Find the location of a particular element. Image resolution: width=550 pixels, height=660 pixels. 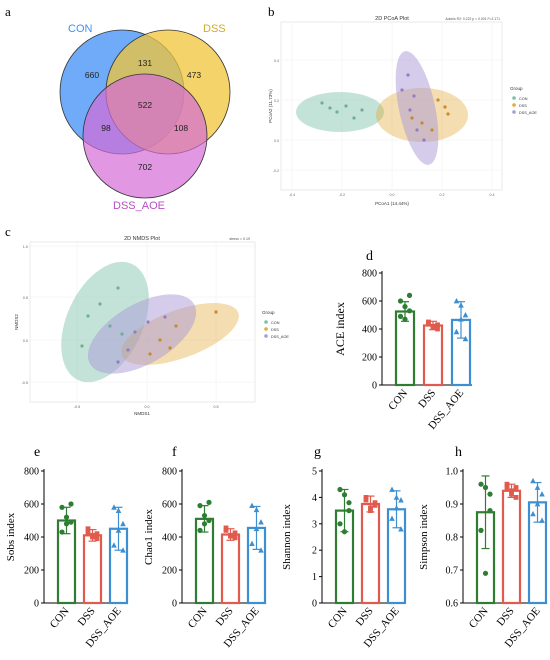

panel-letter-e: e is located at coordinates (37, 452).